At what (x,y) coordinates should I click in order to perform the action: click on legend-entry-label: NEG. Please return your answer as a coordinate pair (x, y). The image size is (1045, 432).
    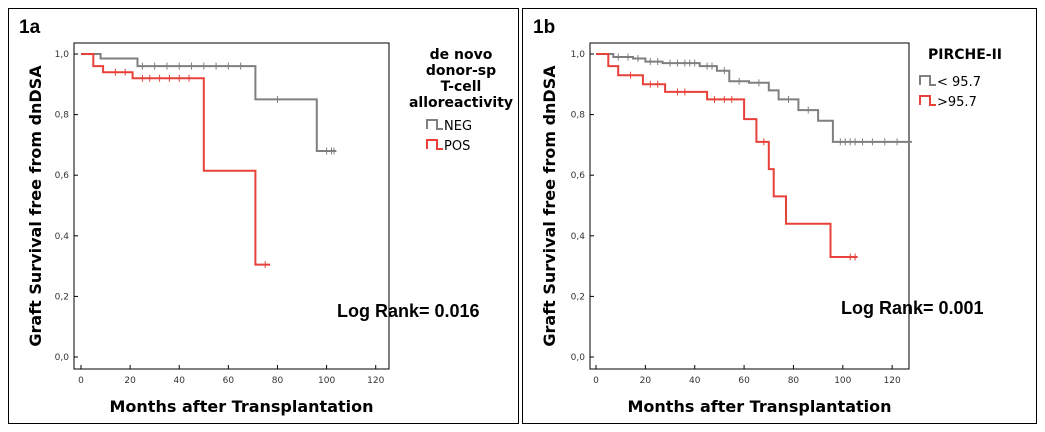
    Looking at the image, I should click on (458, 126).